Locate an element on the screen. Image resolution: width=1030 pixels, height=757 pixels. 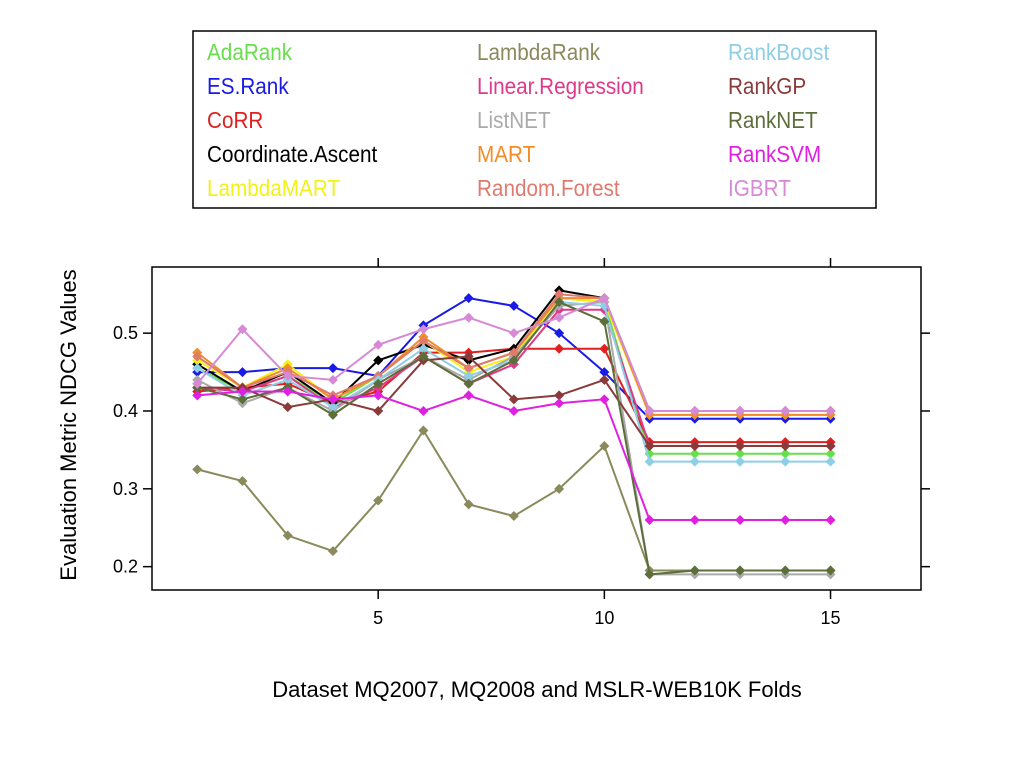
series-rankgp is located at coordinates (514, 401).